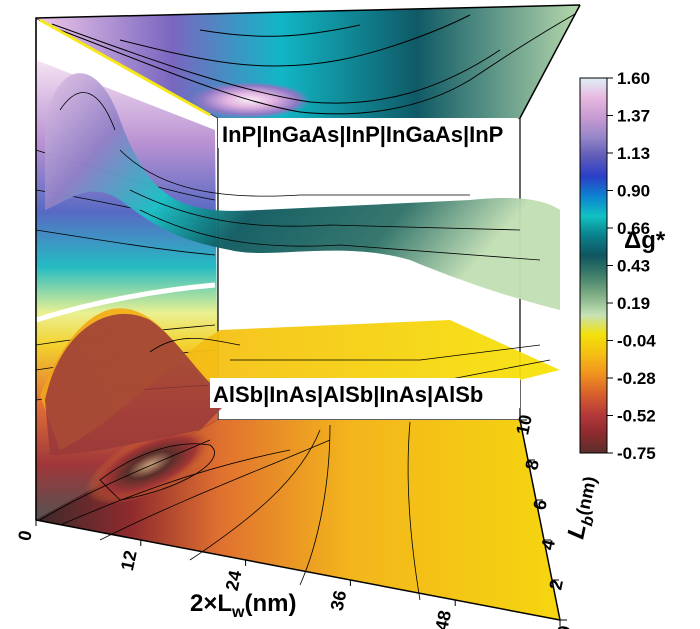 This screenshot has width=700, height=629. Describe the element at coordinates (564, 626) in the screenshot. I see `y-axis-tick-label: 0` at that location.